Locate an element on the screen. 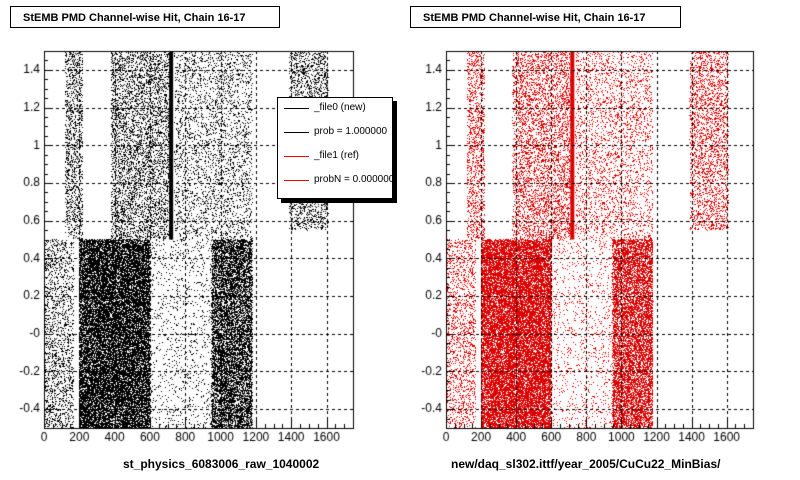 This screenshot has height=480, width=800. legend-entry: _file0 (new) is located at coordinates (335, 109).